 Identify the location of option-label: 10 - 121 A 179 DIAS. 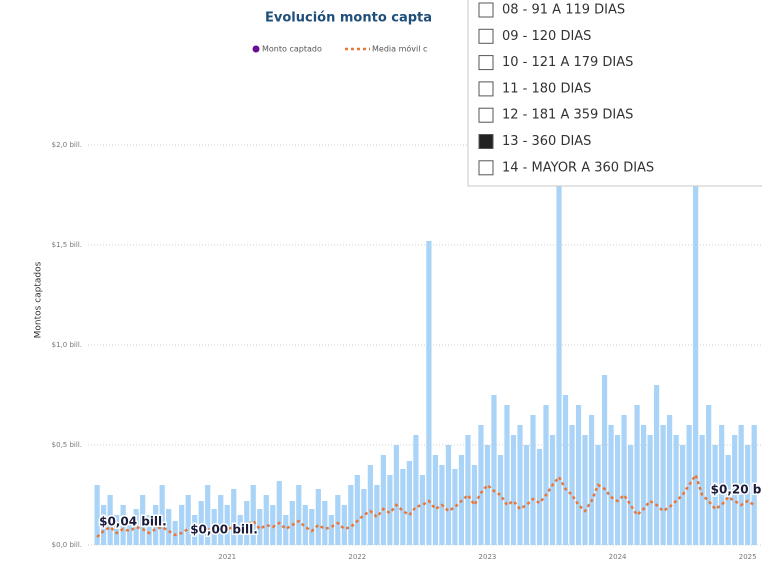
(567, 62).